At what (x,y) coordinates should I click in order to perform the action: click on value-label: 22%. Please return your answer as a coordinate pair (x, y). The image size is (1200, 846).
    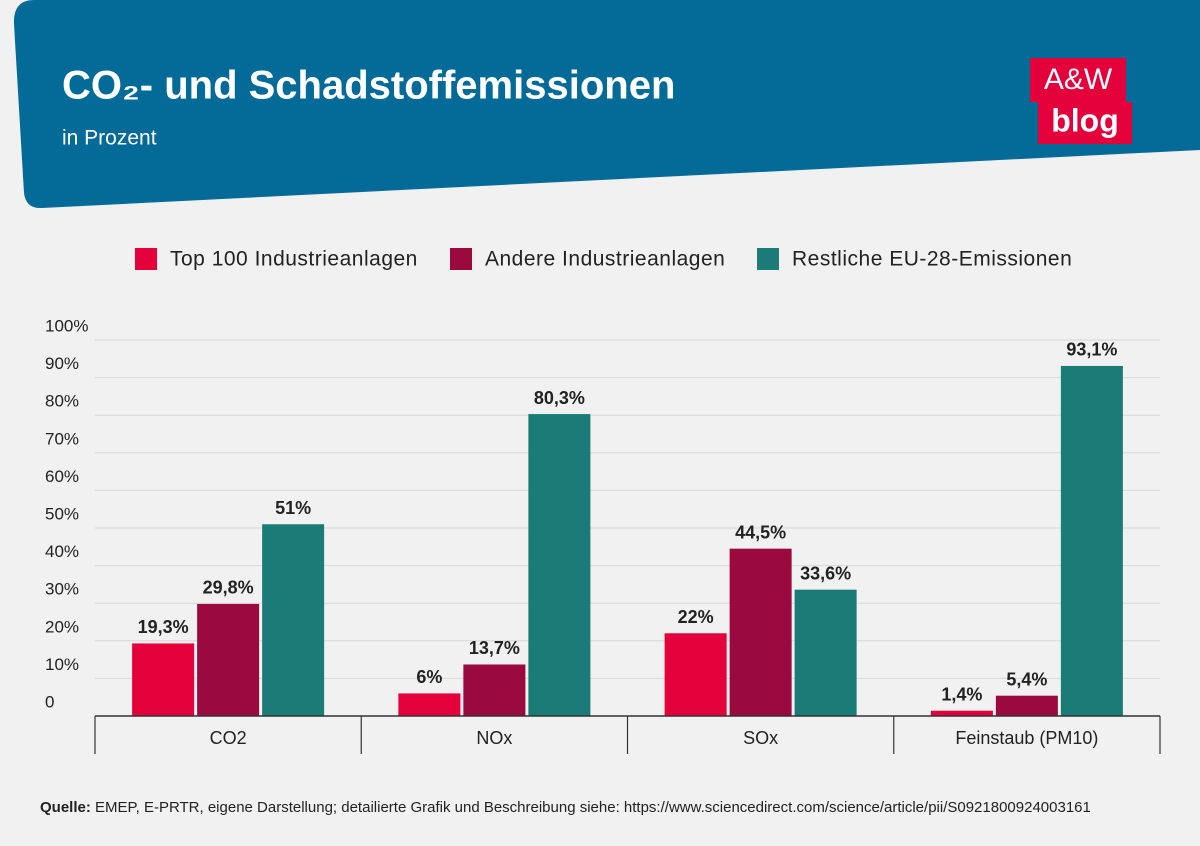
    Looking at the image, I should click on (696, 617).